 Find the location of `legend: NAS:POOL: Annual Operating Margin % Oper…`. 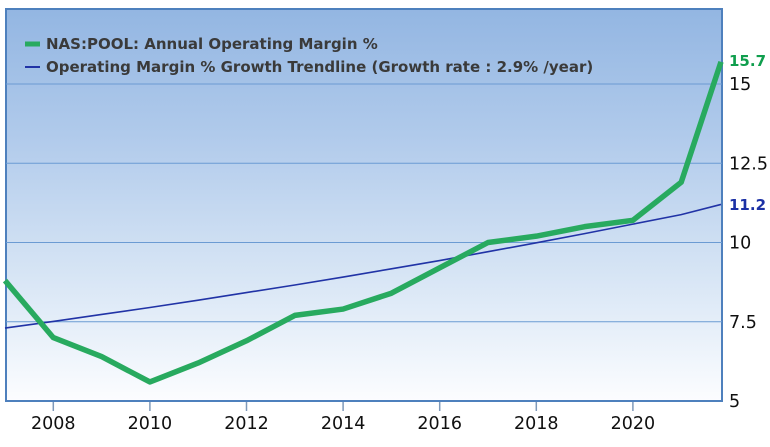

legend: NAS:POOL: Annual Operating Margin % Oper… is located at coordinates (309, 55).